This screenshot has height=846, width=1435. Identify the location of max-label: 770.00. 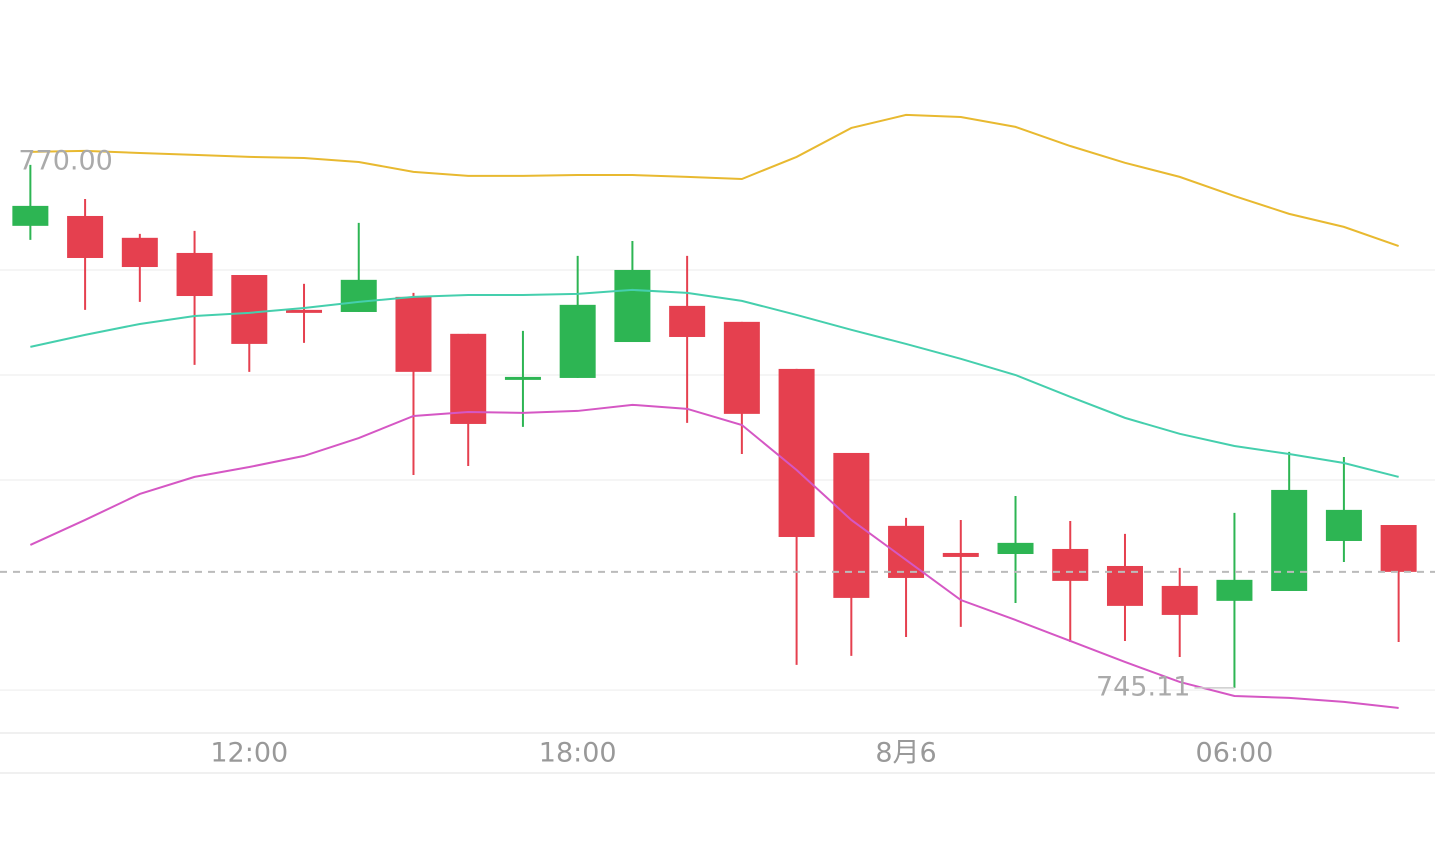
(65, 160).